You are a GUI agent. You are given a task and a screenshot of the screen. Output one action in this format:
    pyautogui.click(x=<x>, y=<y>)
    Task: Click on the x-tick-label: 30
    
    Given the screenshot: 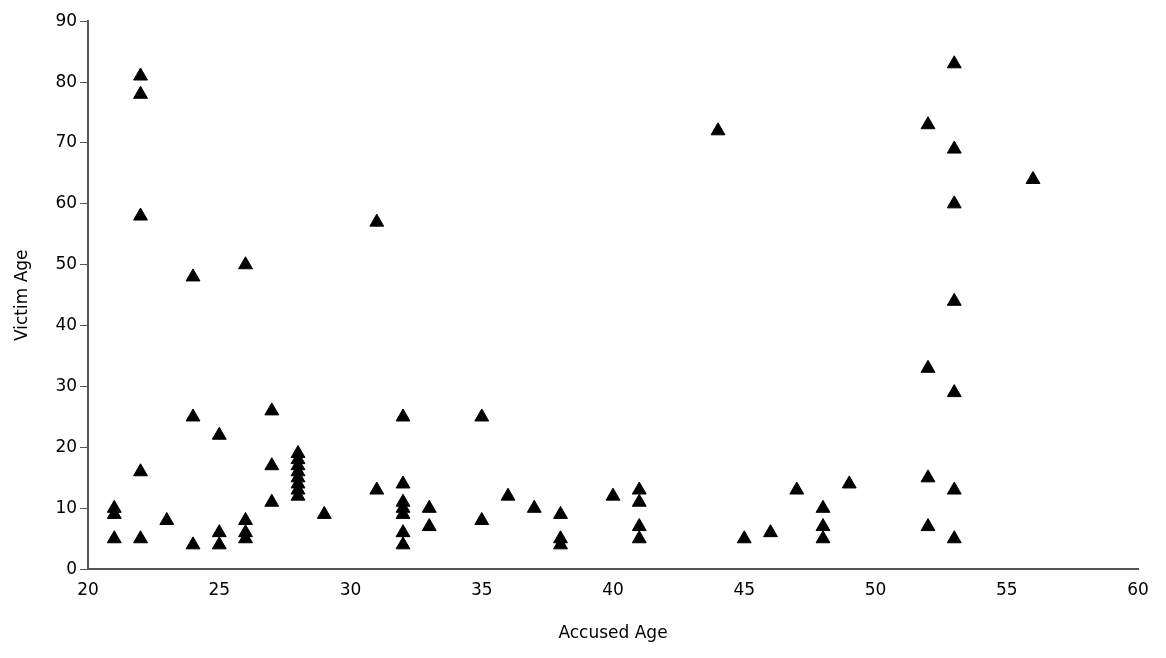 What is the action you would take?
    pyautogui.click(x=350, y=588)
    